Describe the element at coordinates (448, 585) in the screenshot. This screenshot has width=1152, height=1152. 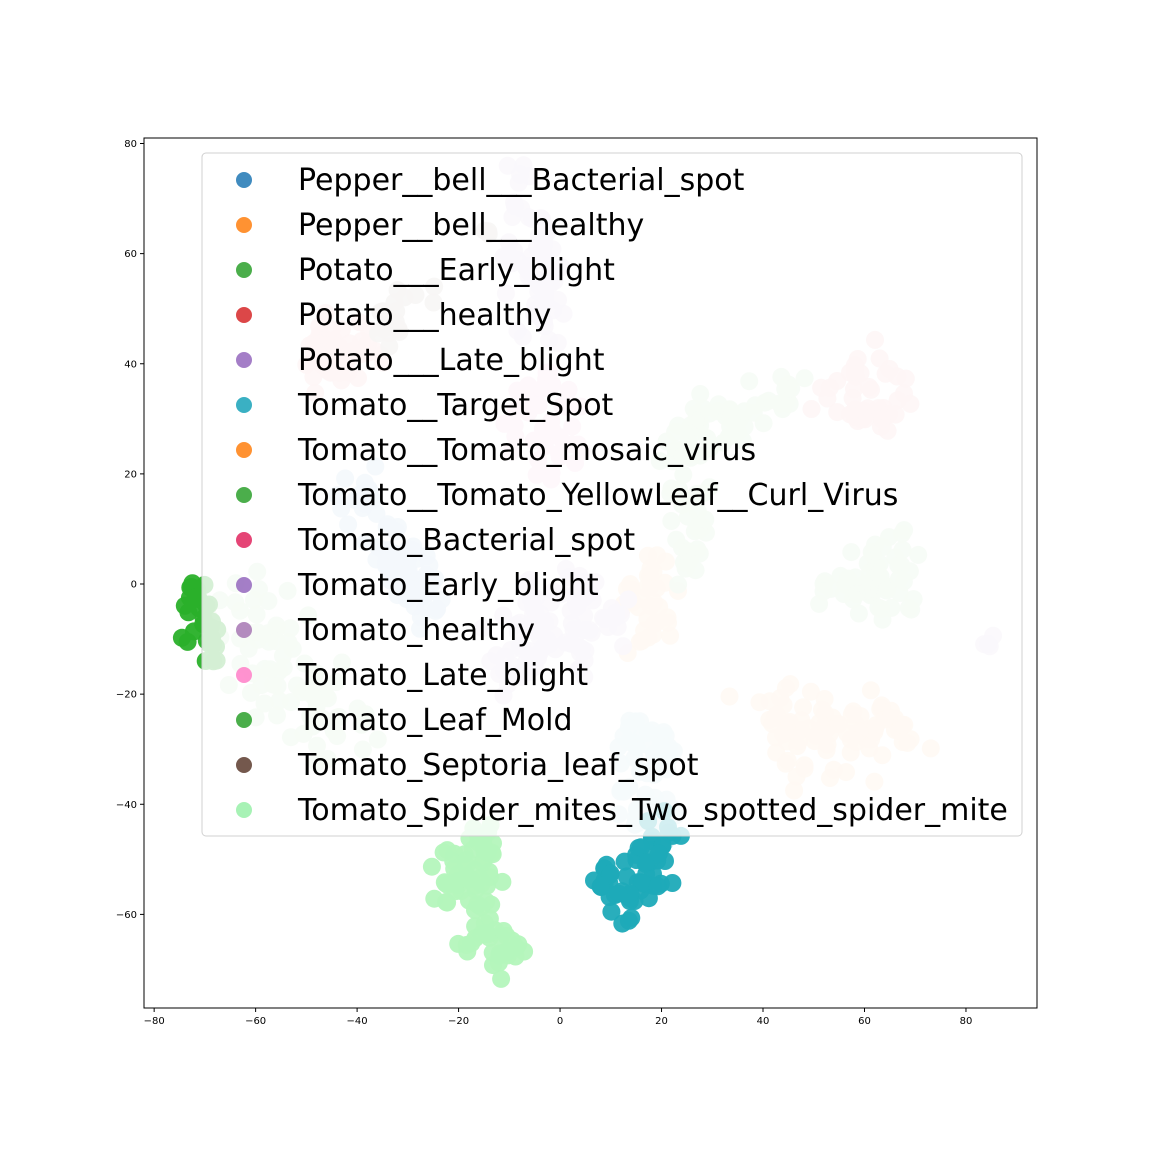
I see `legend-label: Tomato_Early_blight` at that location.